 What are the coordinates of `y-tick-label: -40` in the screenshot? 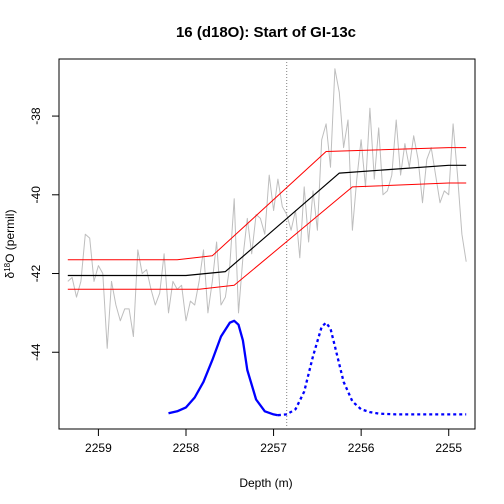 It's located at (36, 195).